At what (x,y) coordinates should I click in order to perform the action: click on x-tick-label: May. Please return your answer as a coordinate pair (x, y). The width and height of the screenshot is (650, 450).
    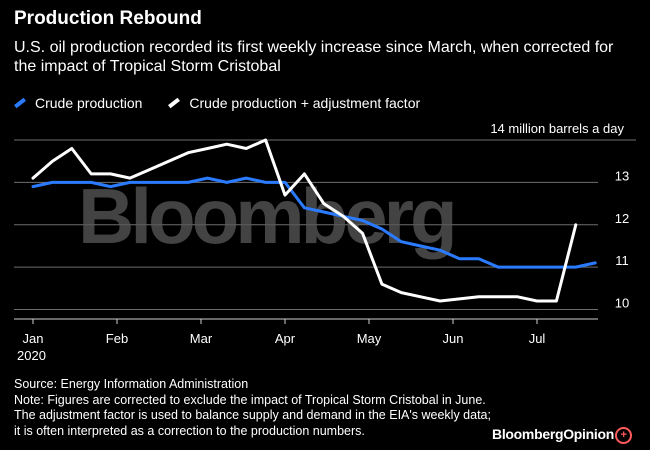
    Looking at the image, I should click on (369, 338).